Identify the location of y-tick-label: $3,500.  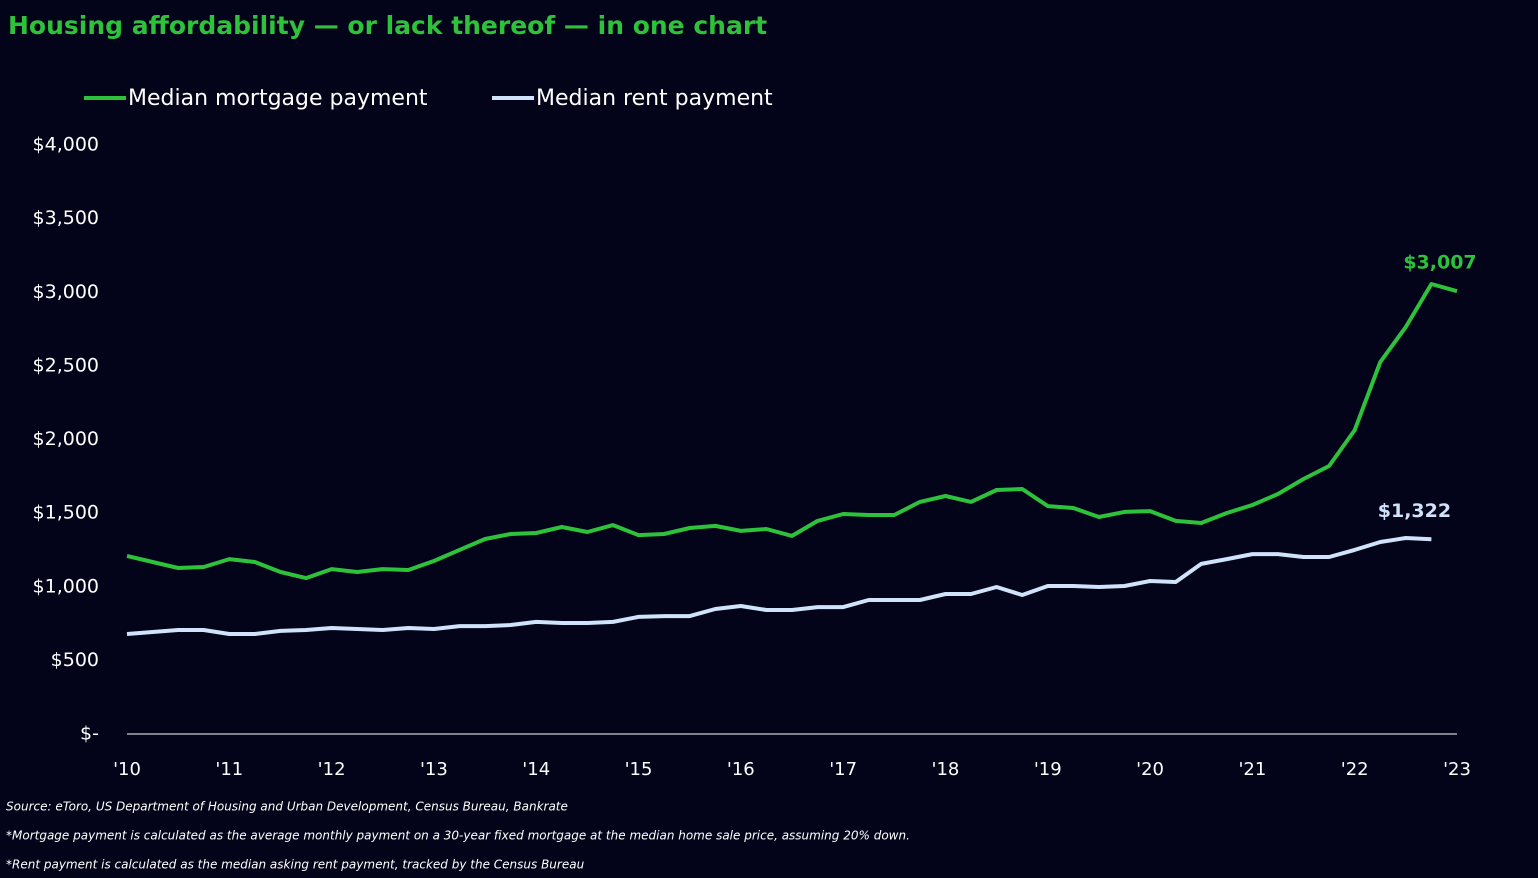
(66, 218).